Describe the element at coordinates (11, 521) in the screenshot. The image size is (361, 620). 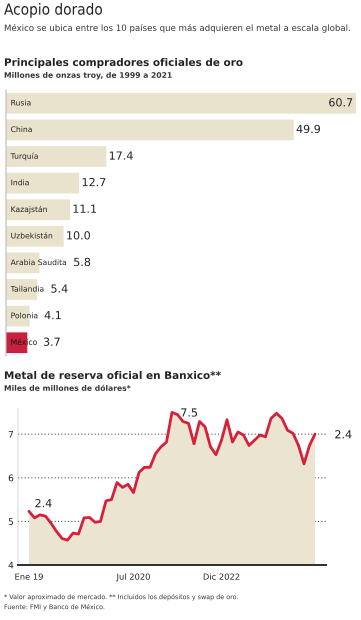
I see `y-tick-label: 5` at that location.